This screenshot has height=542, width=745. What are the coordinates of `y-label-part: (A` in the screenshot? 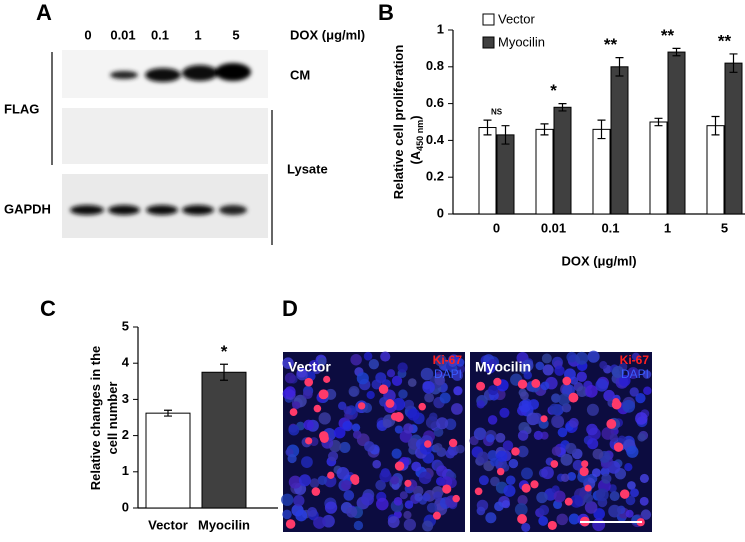 It's located at (415, 157).